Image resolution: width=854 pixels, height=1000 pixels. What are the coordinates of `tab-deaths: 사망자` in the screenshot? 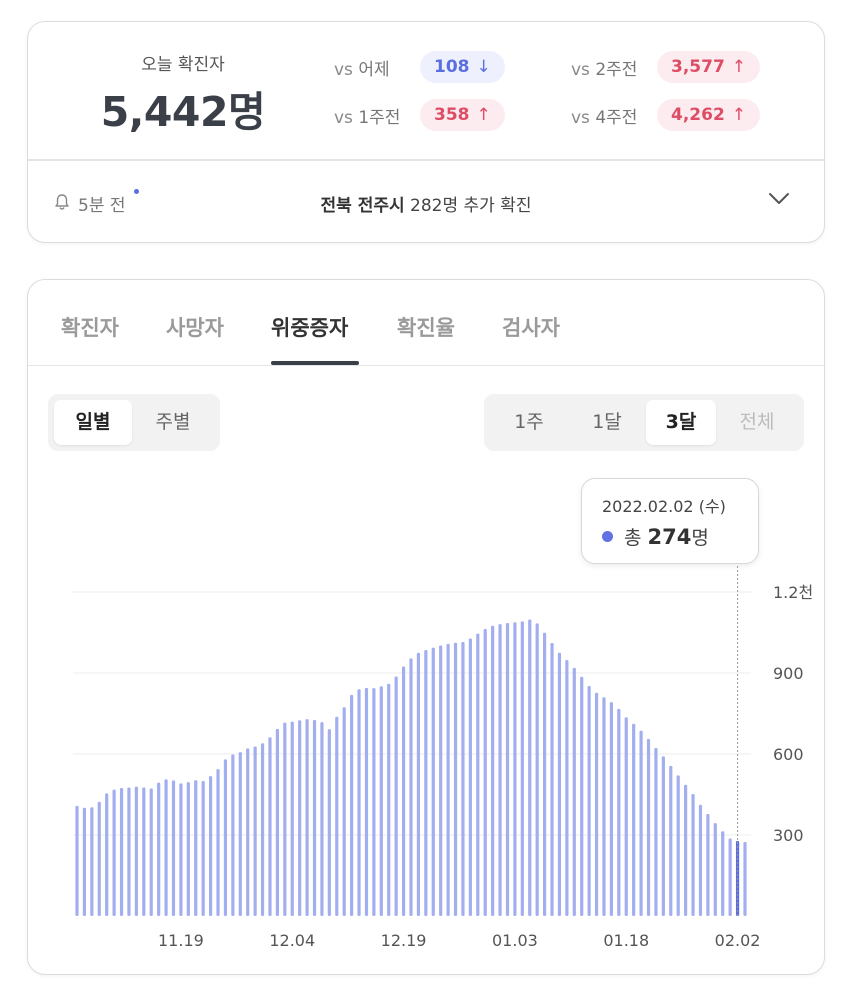 It's located at (195, 328).